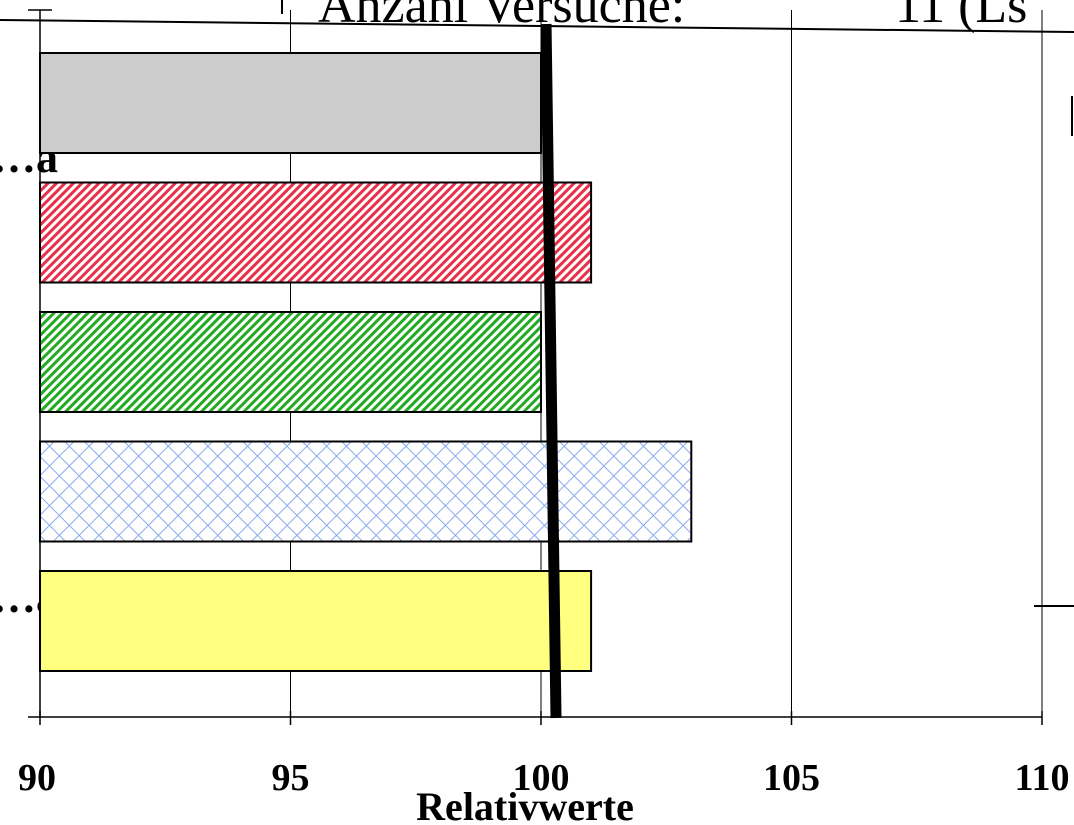  Describe the element at coordinates (37, 778) in the screenshot. I see `x-tick-label-90: 90` at that location.